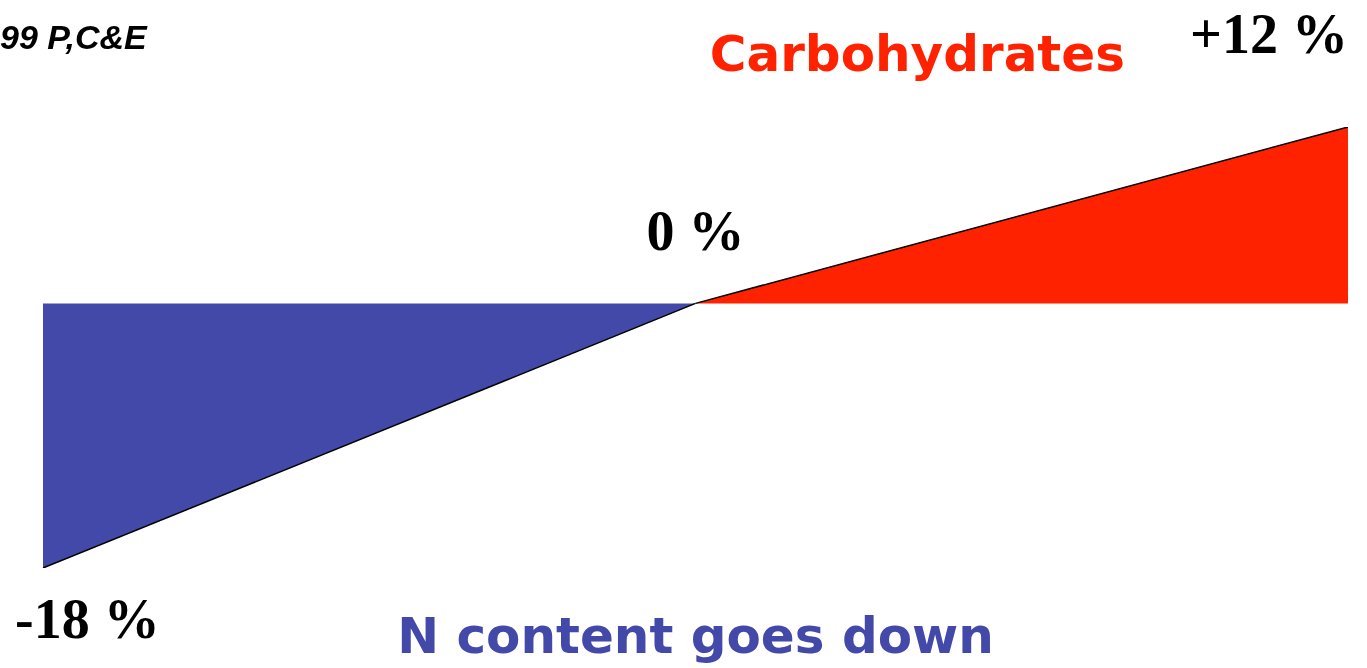 This screenshot has height=668, width=1367. Describe the element at coordinates (917, 53) in the screenshot. I see `text: Carbohydrates` at that location.